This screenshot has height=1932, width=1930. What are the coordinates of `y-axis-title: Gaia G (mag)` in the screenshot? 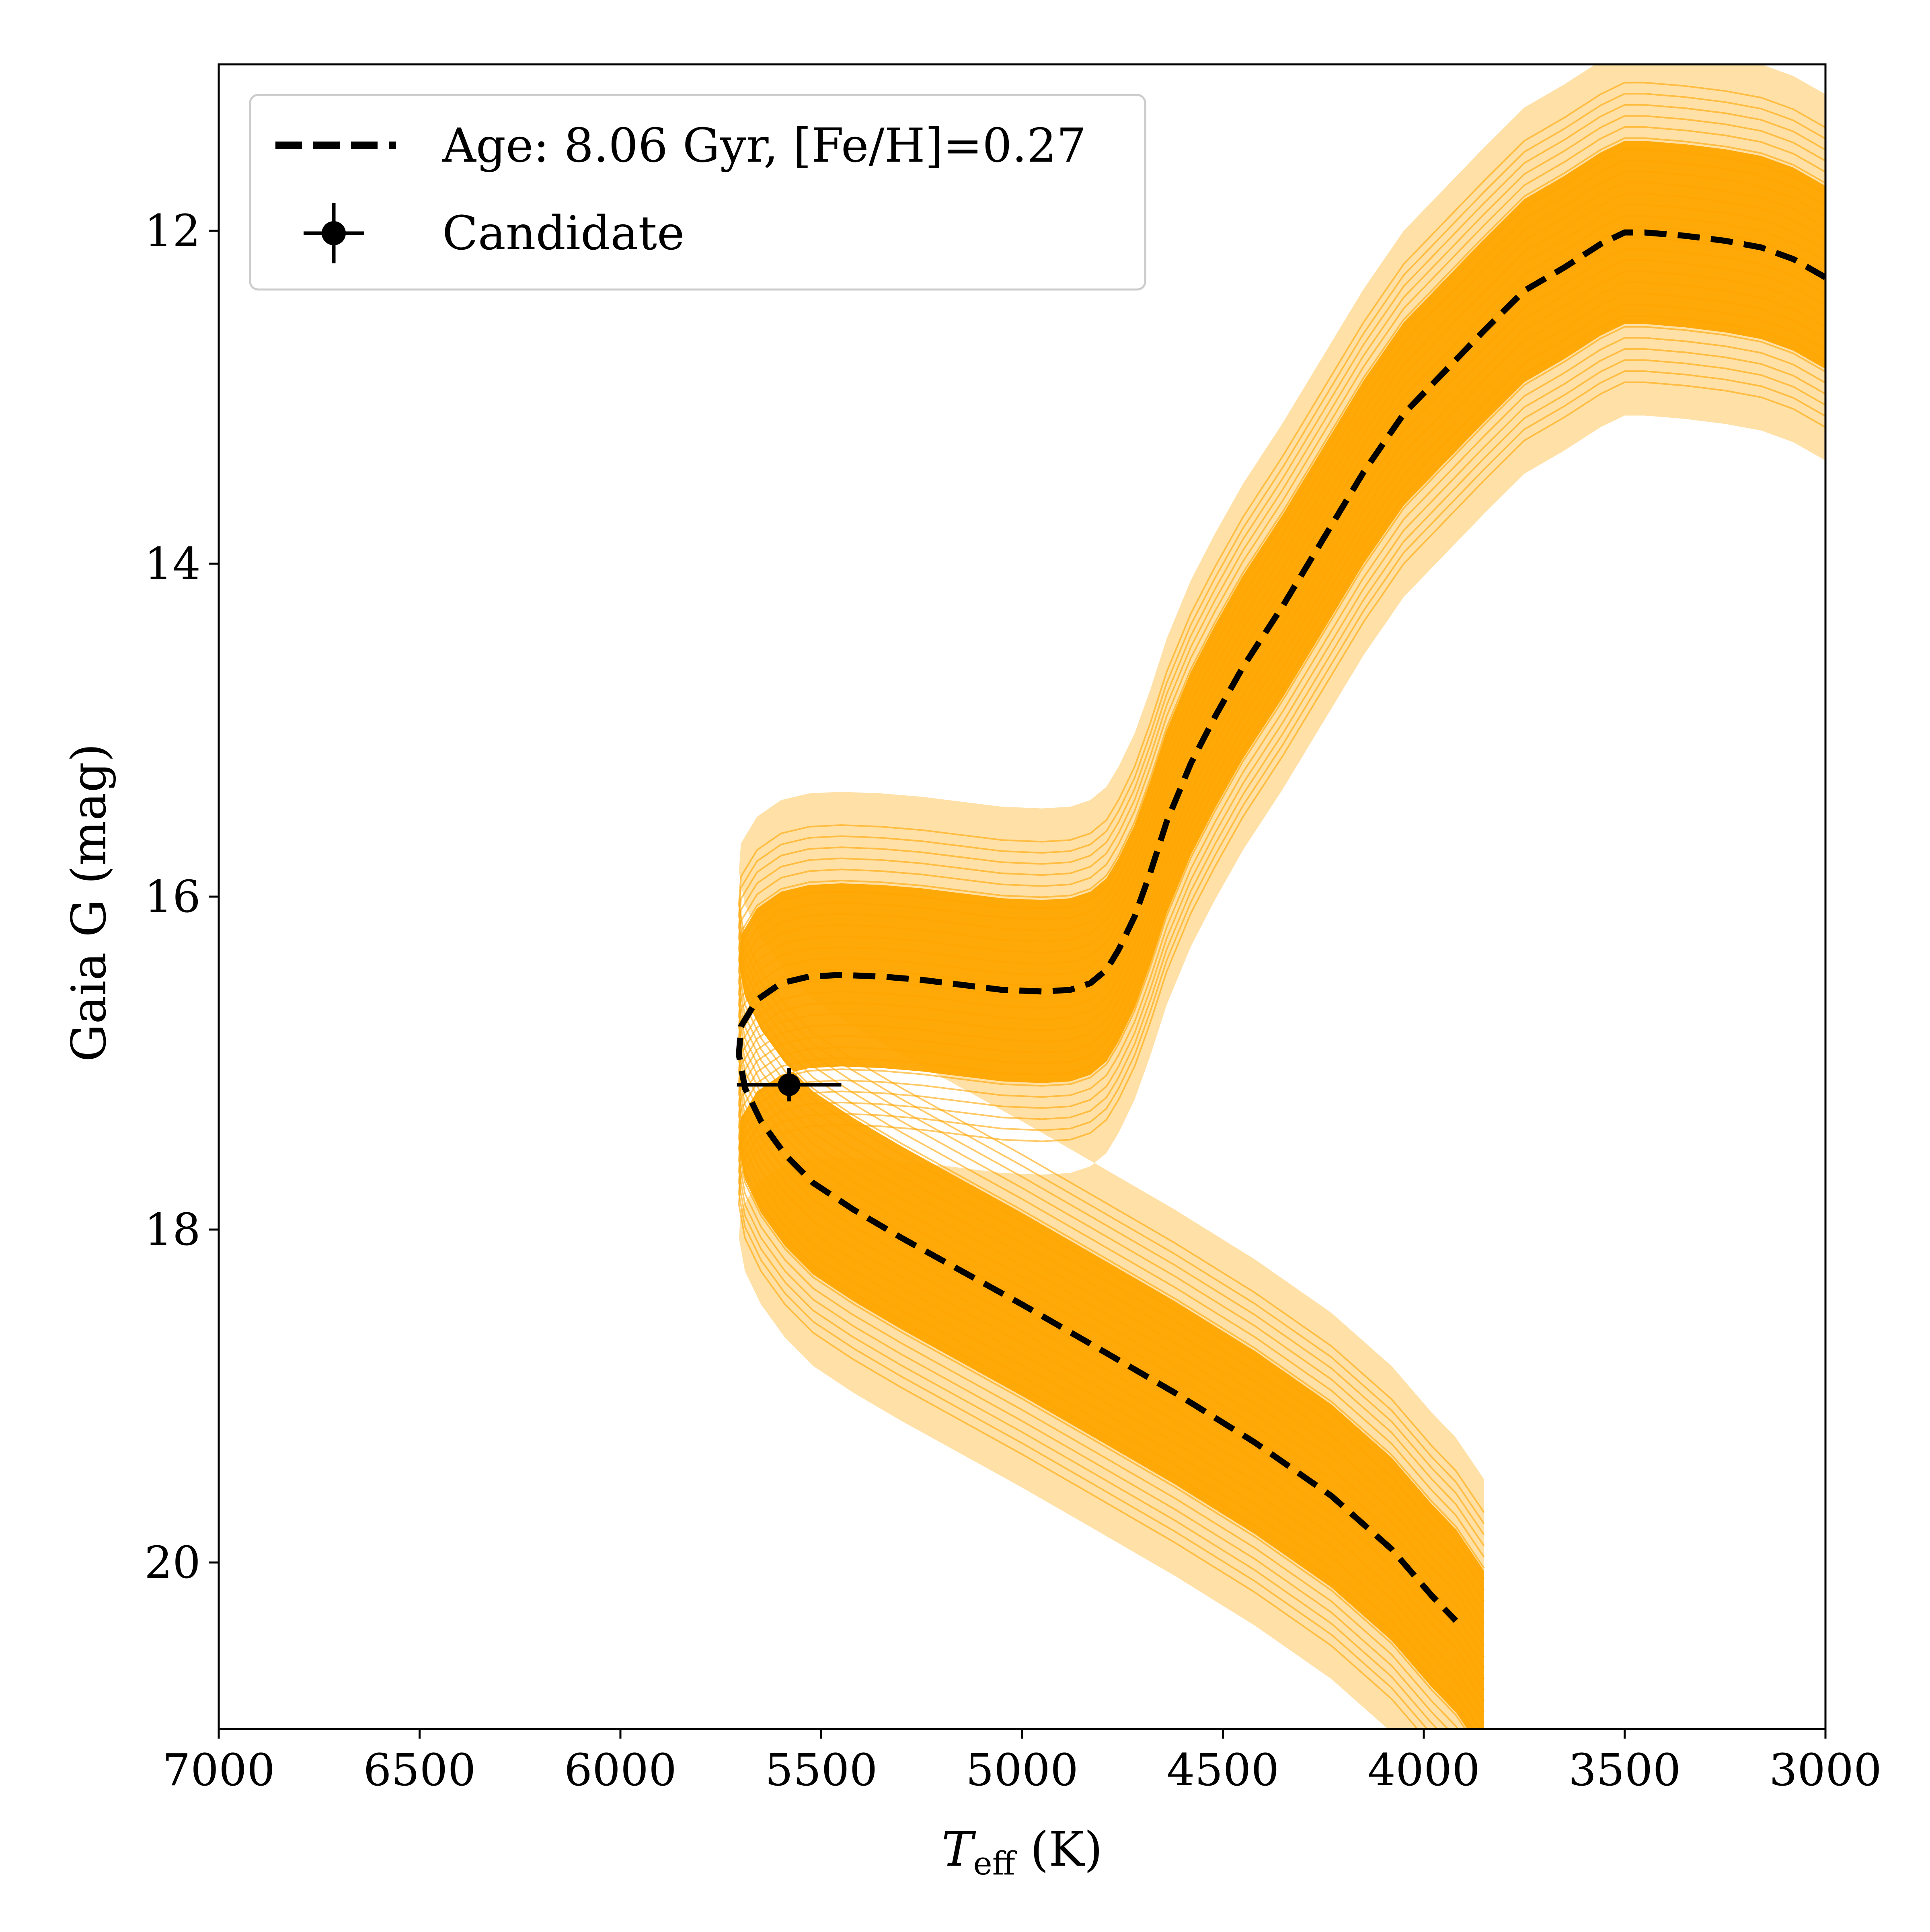 It's located at (89, 903).